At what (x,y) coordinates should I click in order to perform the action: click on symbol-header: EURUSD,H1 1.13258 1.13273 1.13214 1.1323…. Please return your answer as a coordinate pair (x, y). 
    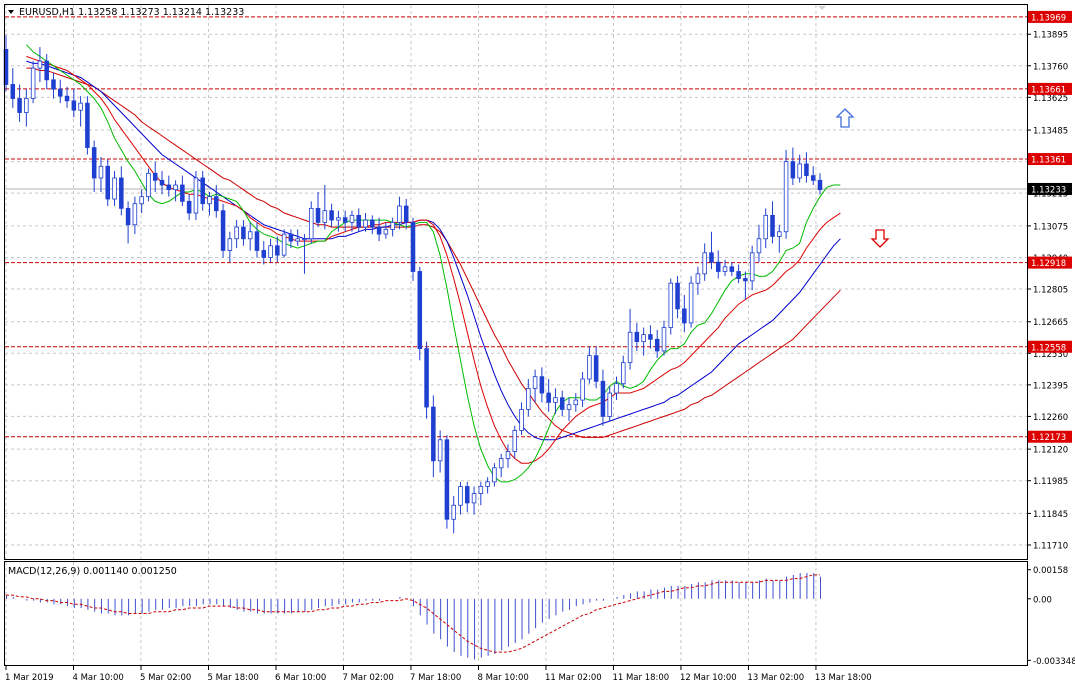
    Looking at the image, I should click on (131, 12).